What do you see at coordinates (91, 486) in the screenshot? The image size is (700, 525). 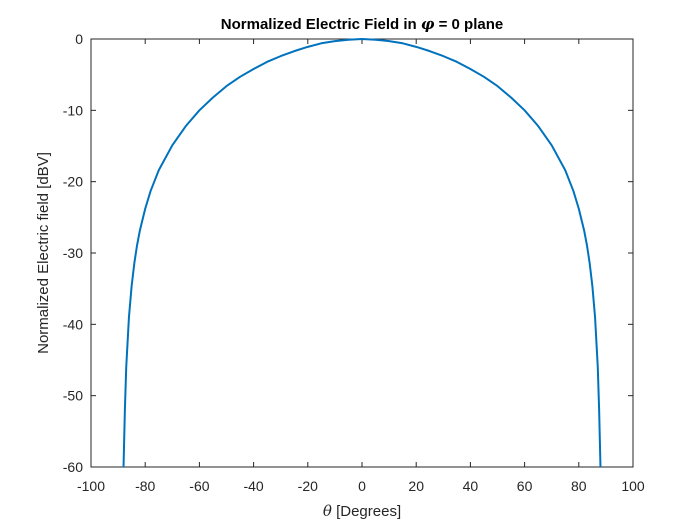 I see `x-tick-label: -100` at bounding box center [91, 486].